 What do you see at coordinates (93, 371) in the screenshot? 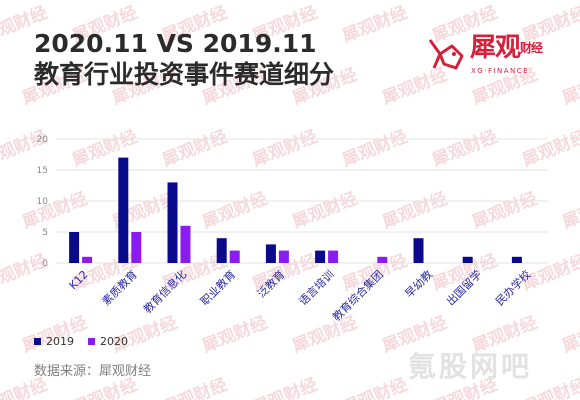
I see `data-source: 数据来源：犀观财经` at bounding box center [93, 371].